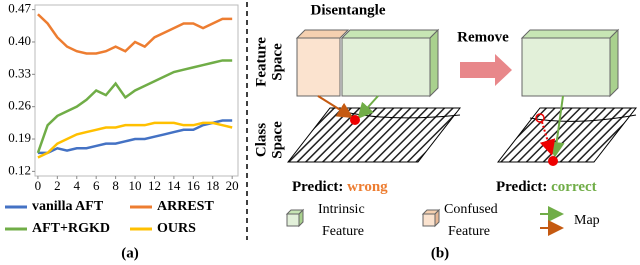 This screenshot has width=640, height=265. What do you see at coordinates (471, 209) in the screenshot?
I see `legend-label: Confused` at bounding box center [471, 209].